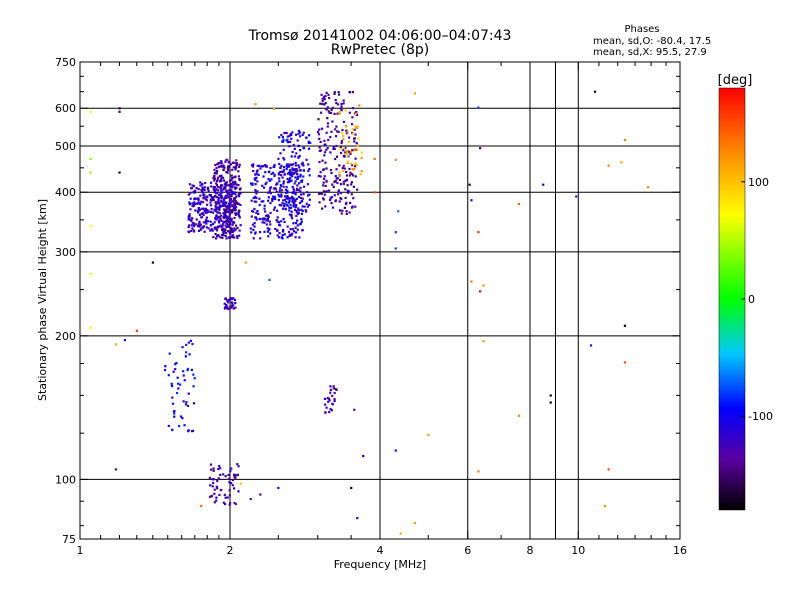 Image resolution: width=800 pixels, height=600 pixels. What do you see at coordinates (760, 416) in the screenshot?
I see `colorbar-tick-label: -100` at bounding box center [760, 416].